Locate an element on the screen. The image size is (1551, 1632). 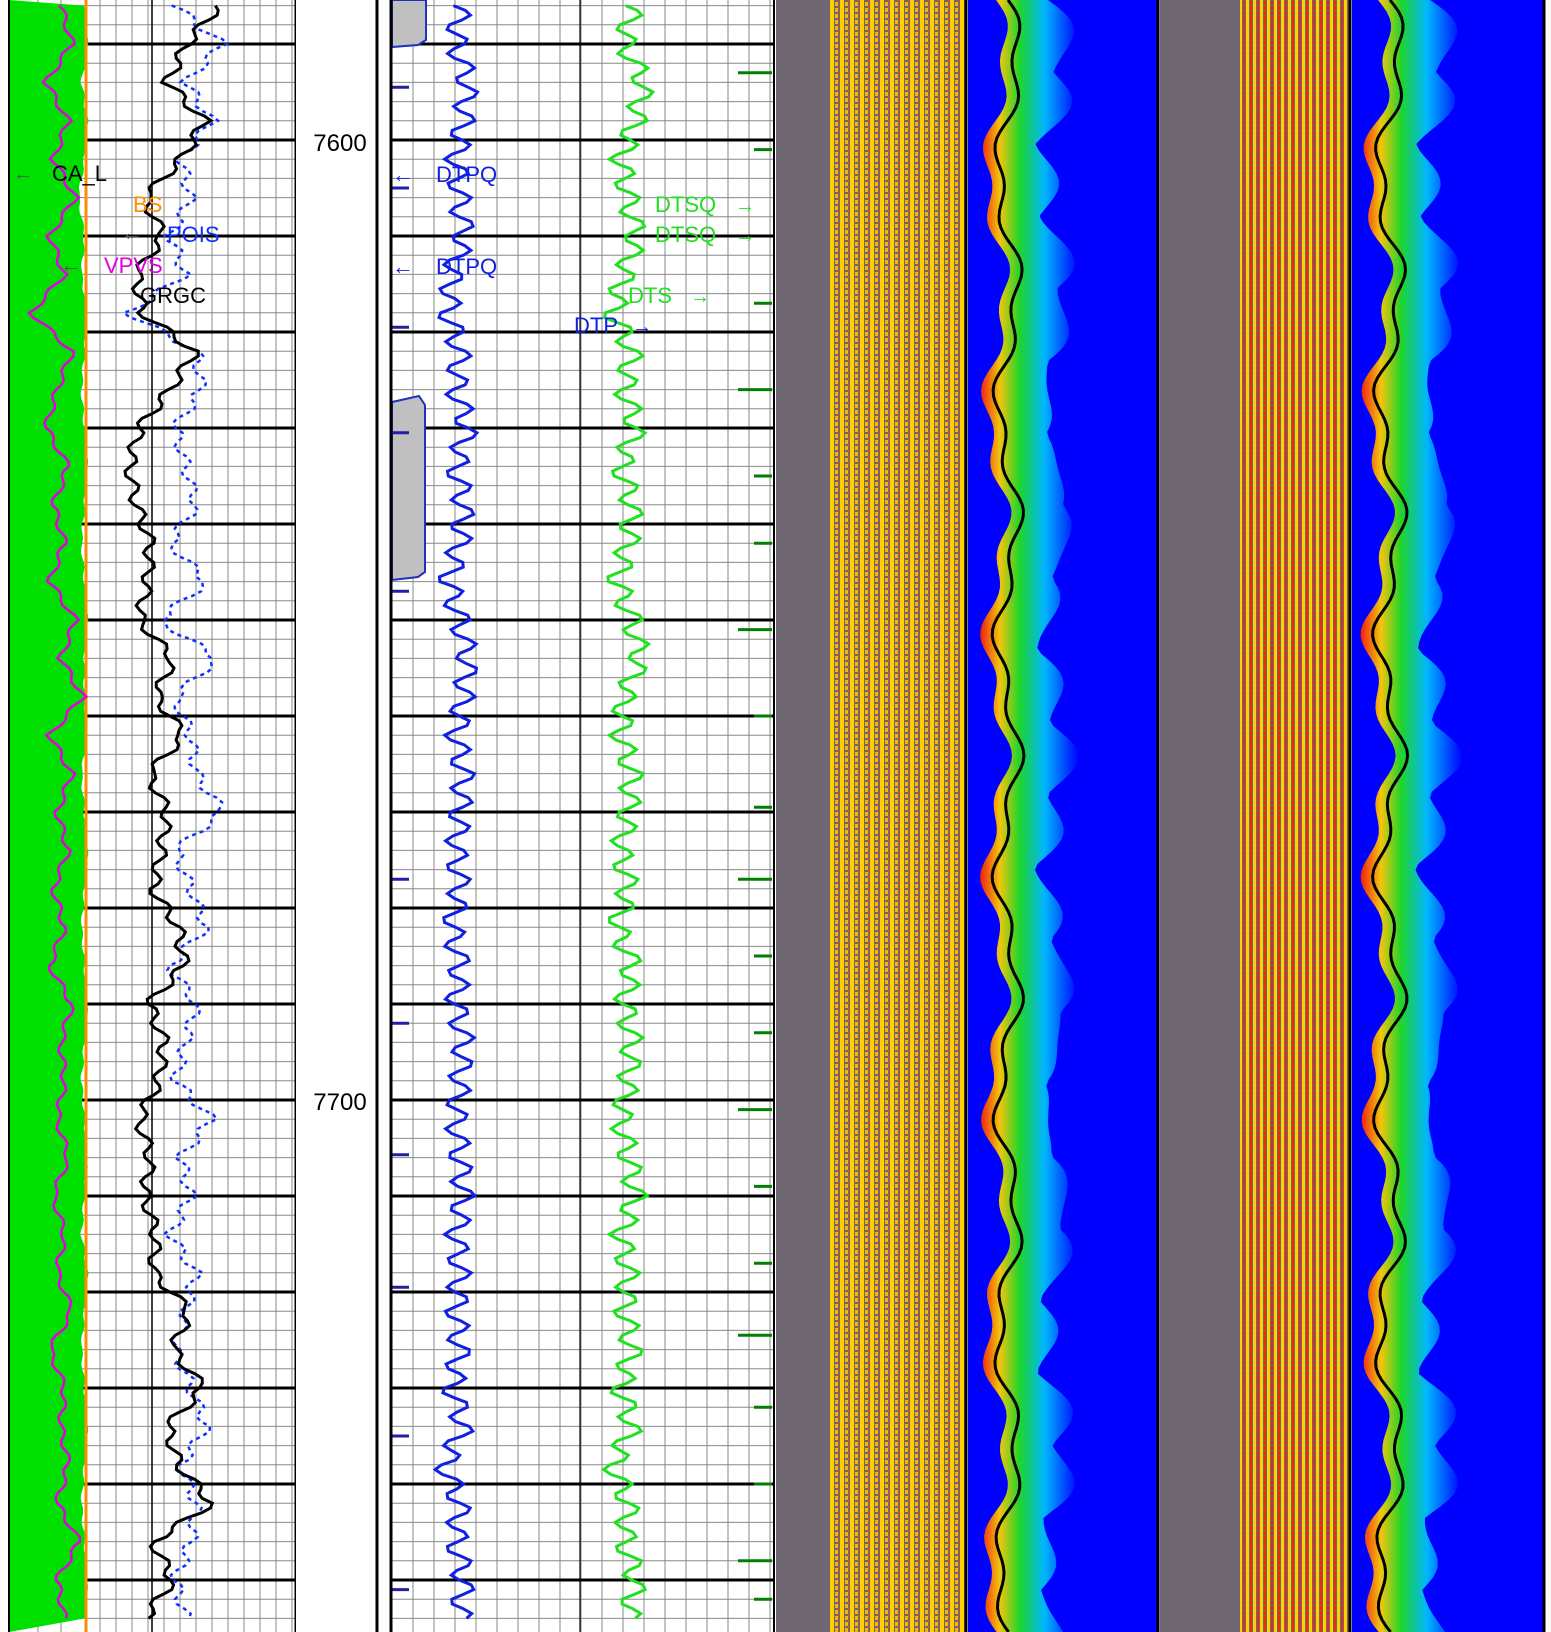
vdl-1-waveforms is located at coordinates (897, 816).